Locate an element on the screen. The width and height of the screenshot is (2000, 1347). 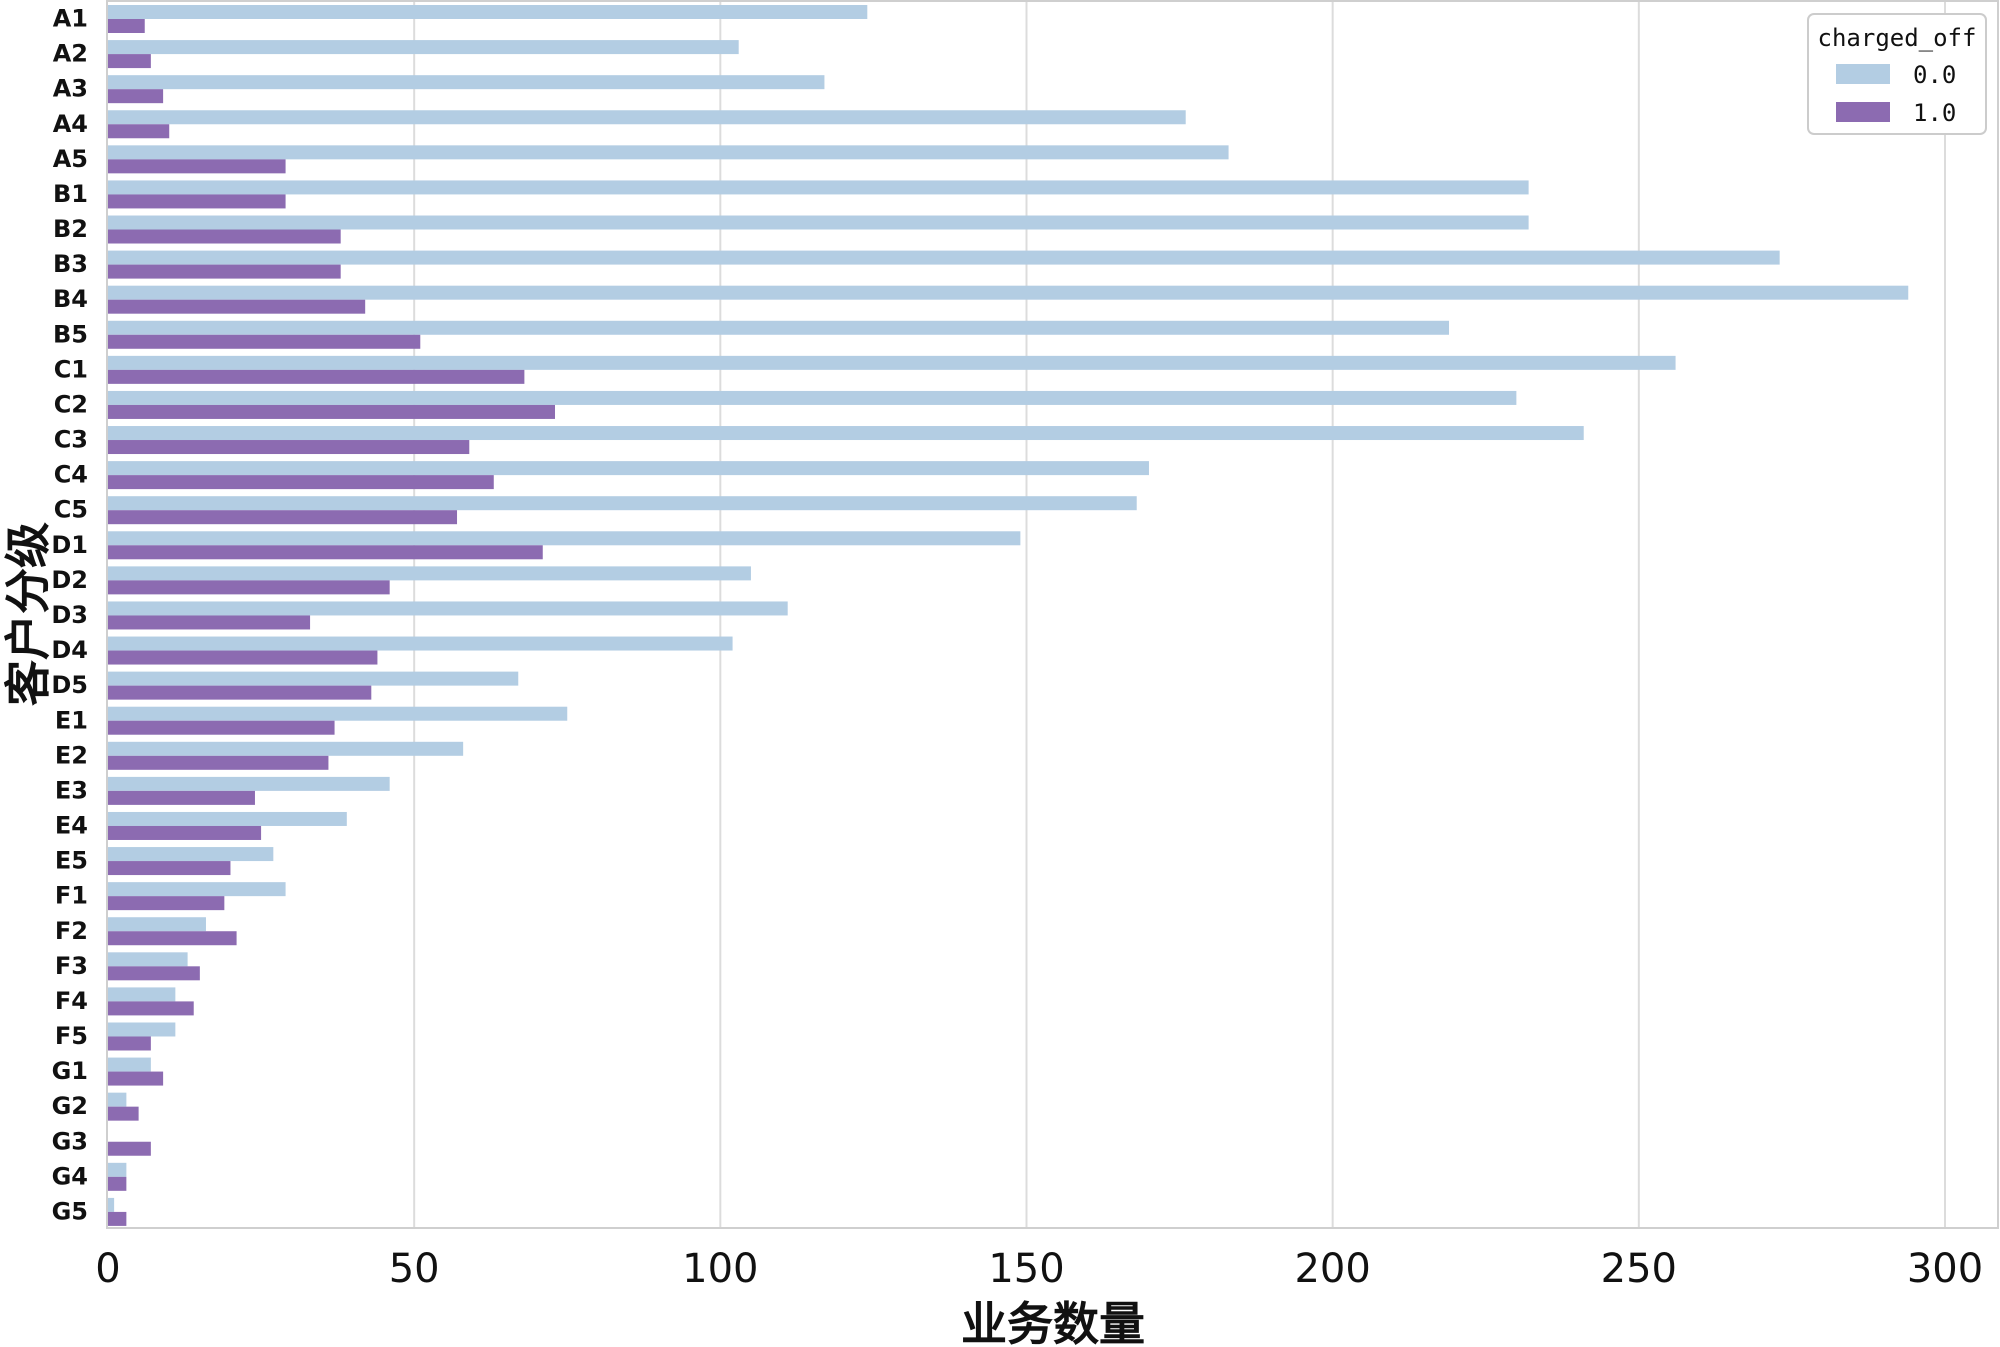
y-tick-label: F4 is located at coordinates (71, 1001).